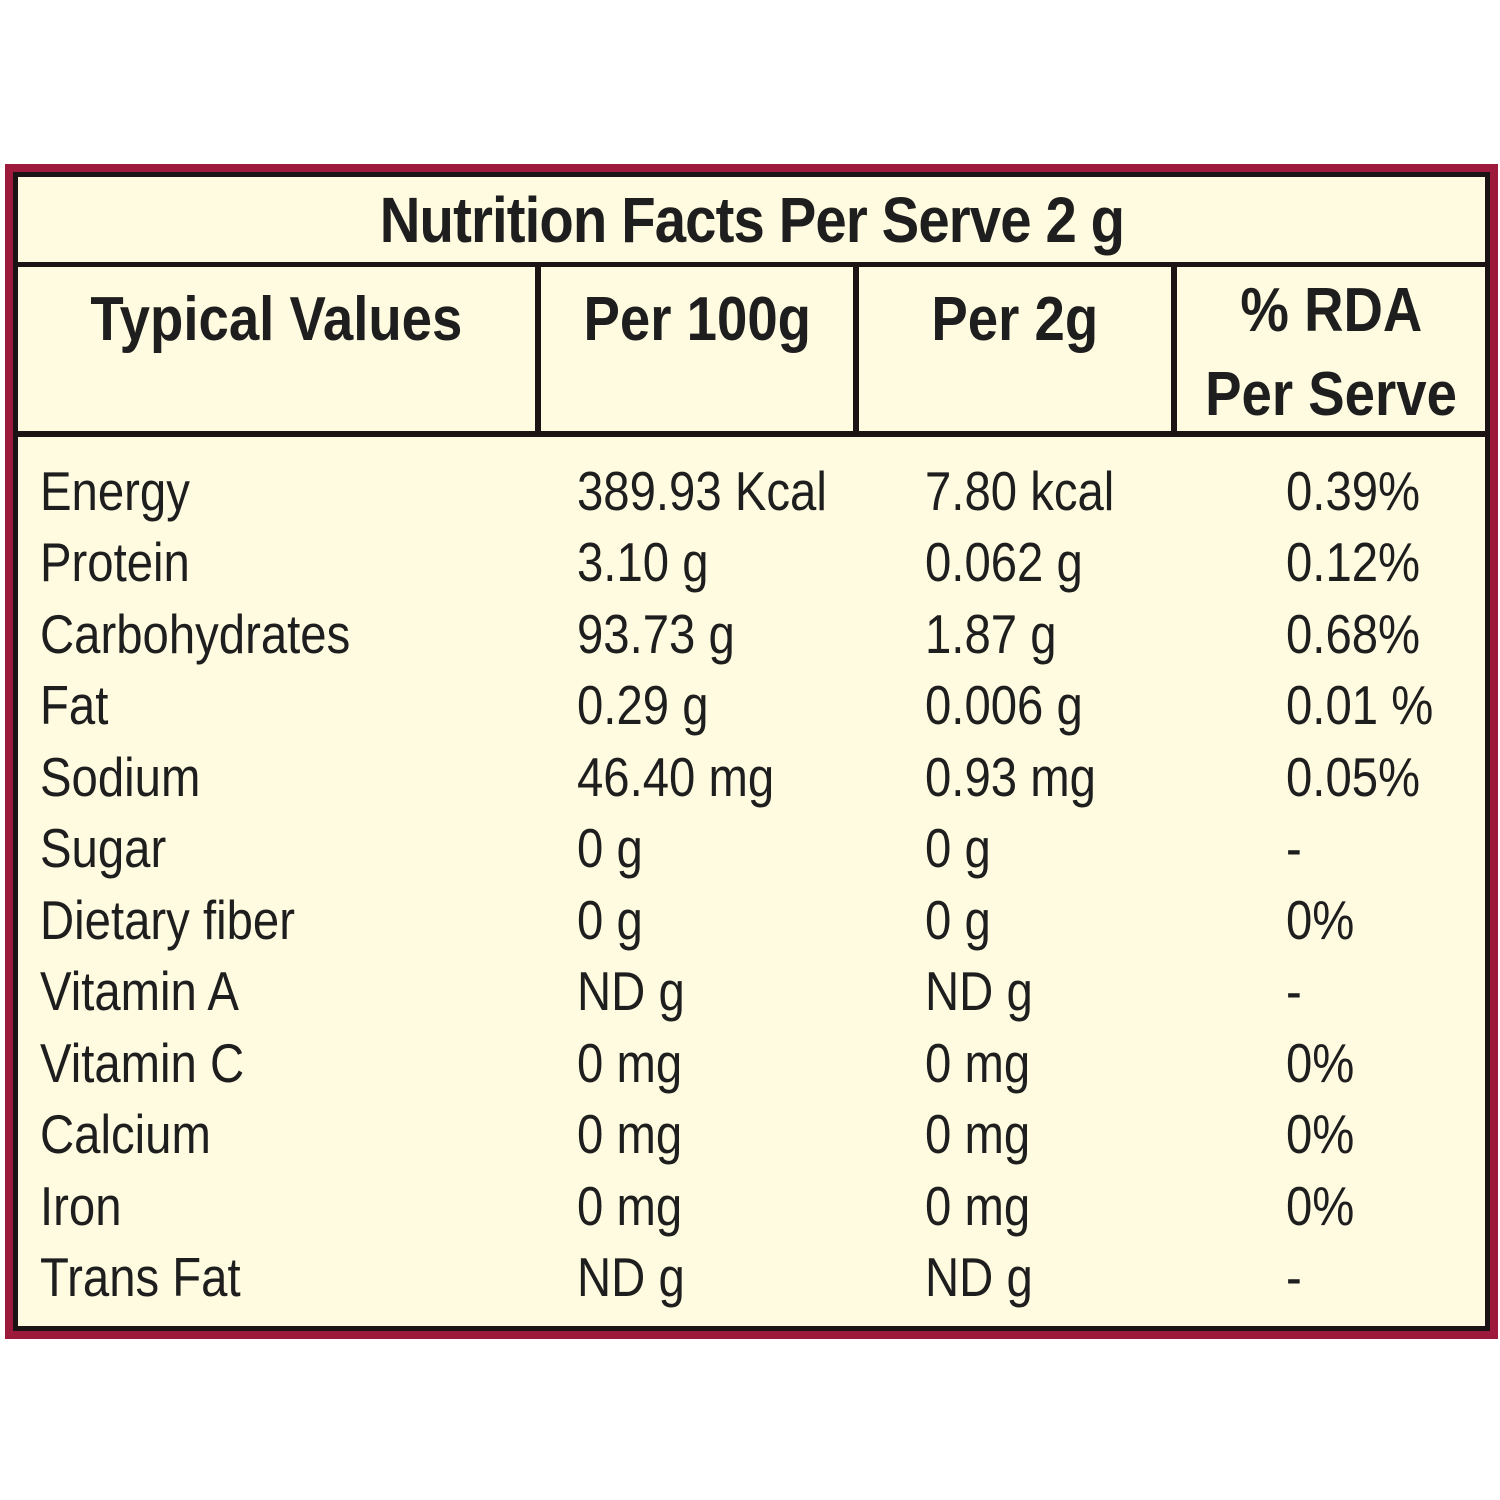  I want to click on value-per-2g-cell: 0.006 g, so click(1067, 705).